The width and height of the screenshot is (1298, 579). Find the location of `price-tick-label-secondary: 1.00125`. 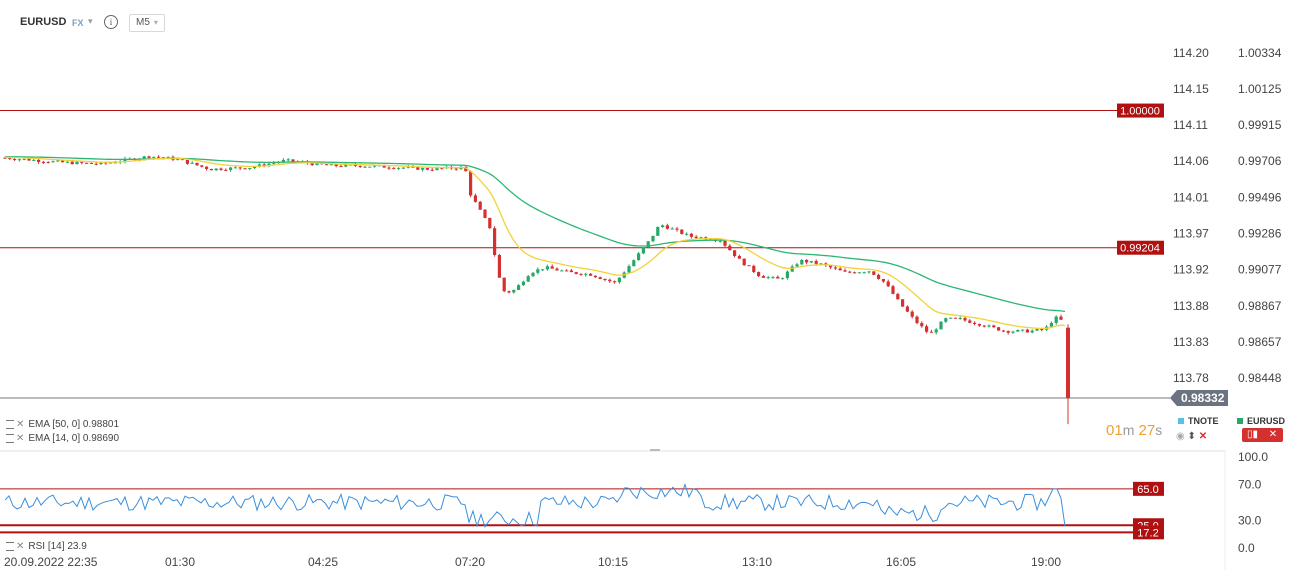

price-tick-label-secondary: 1.00125 is located at coordinates (1260, 89).